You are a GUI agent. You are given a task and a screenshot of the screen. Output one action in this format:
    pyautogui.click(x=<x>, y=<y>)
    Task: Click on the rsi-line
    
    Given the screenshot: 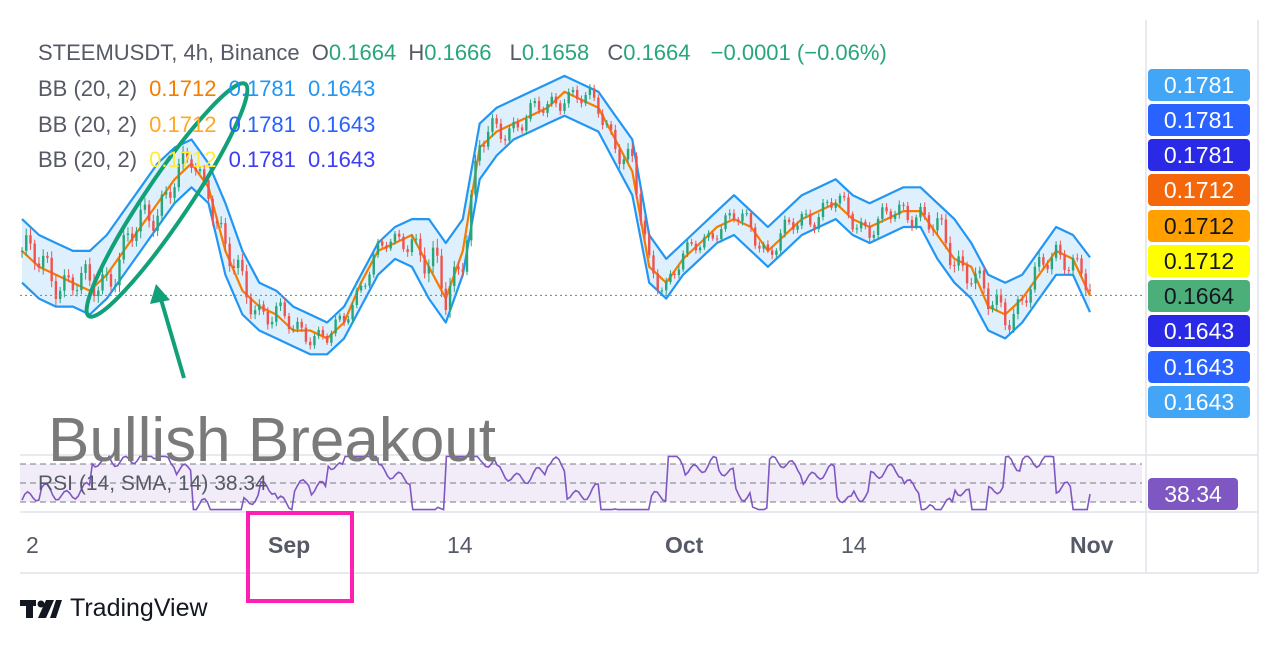 What is the action you would take?
    pyautogui.click(x=556, y=482)
    